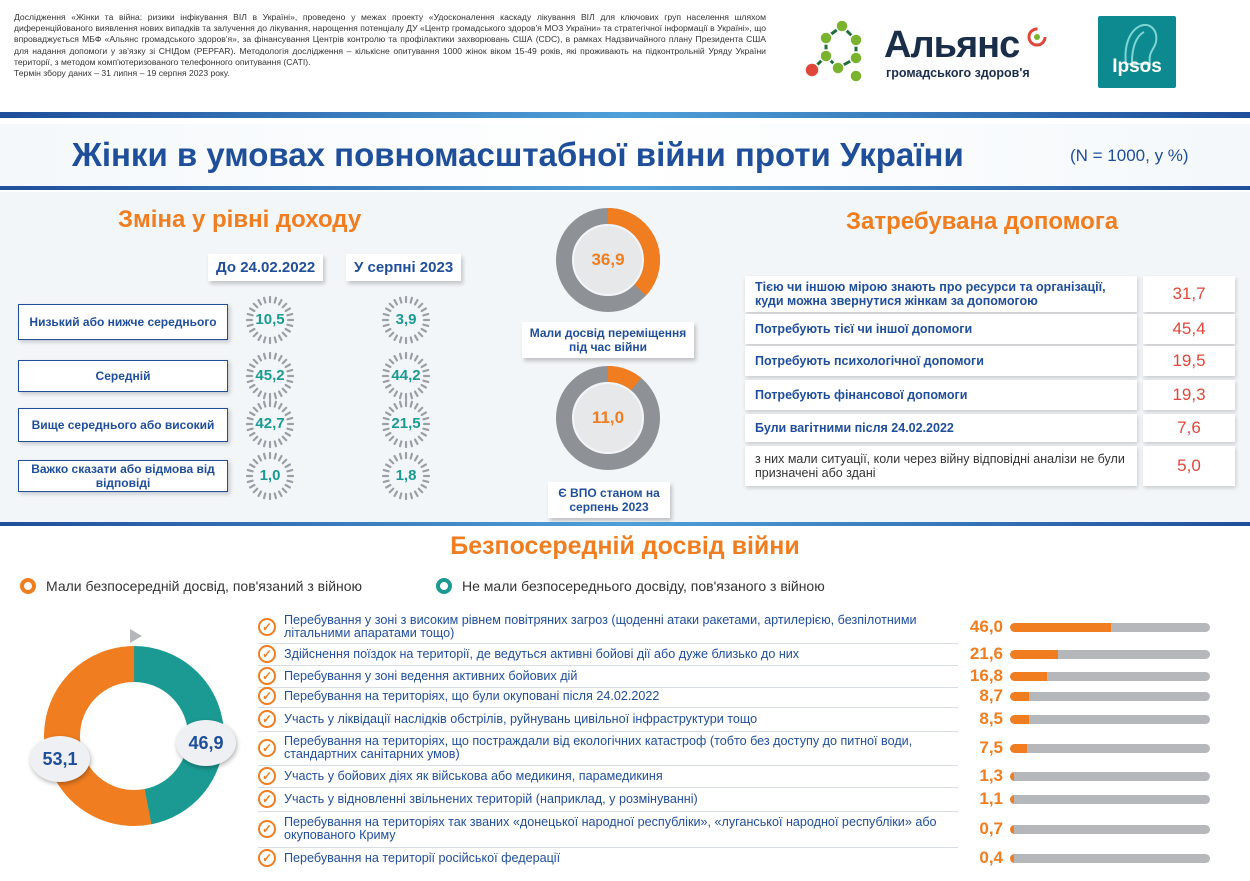  I want to click on income-after-dial: 1,8, so click(406, 476).